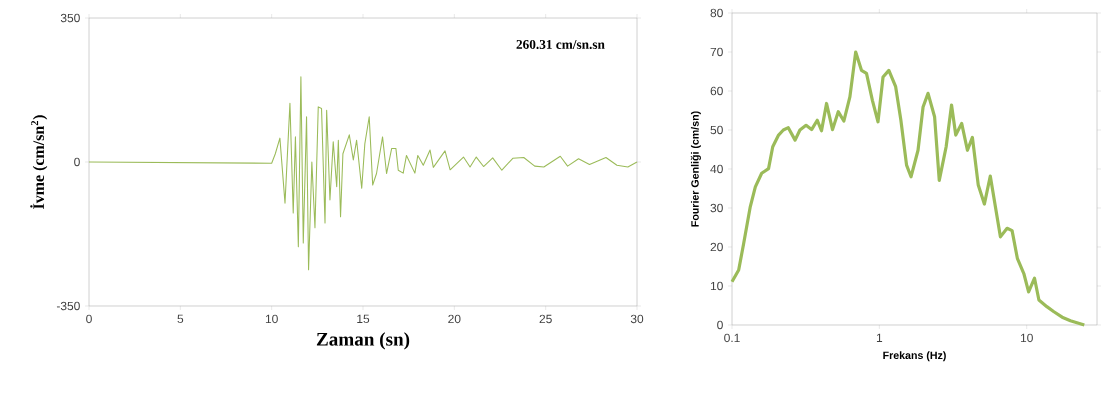 The image size is (1103, 411). I want to click on y-axis-title: Fourier Genliği (cm/sn), so click(695, 169).